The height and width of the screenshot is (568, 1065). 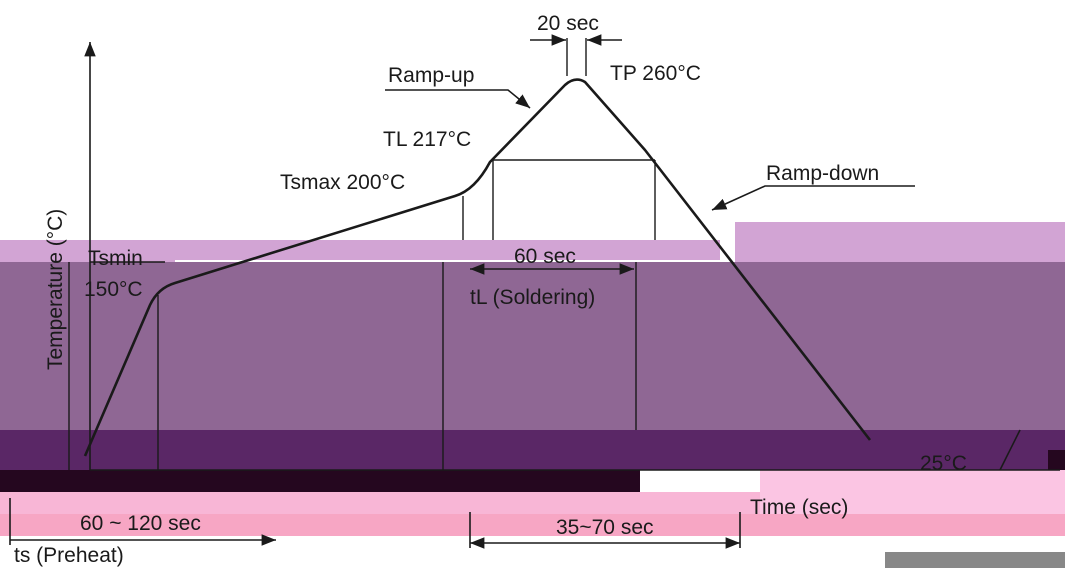 What do you see at coordinates (605, 527) in the screenshot?
I see `ramp-time-label: 35~70 sec` at bounding box center [605, 527].